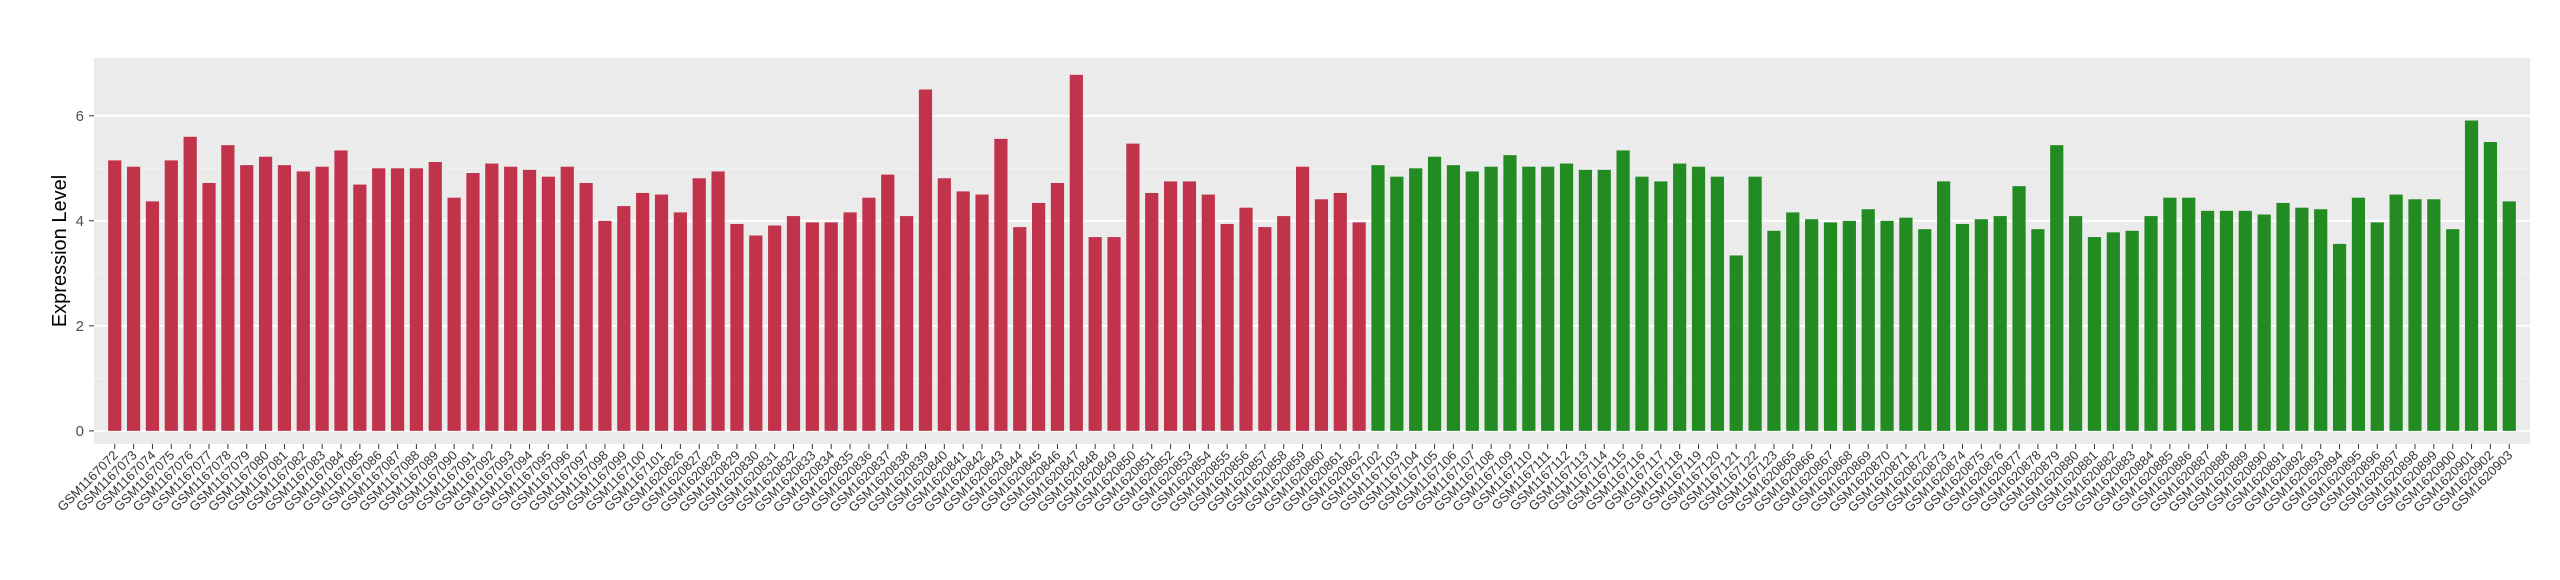  What do you see at coordinates (80, 326) in the screenshot?
I see `y-tick-label: 2` at bounding box center [80, 326].